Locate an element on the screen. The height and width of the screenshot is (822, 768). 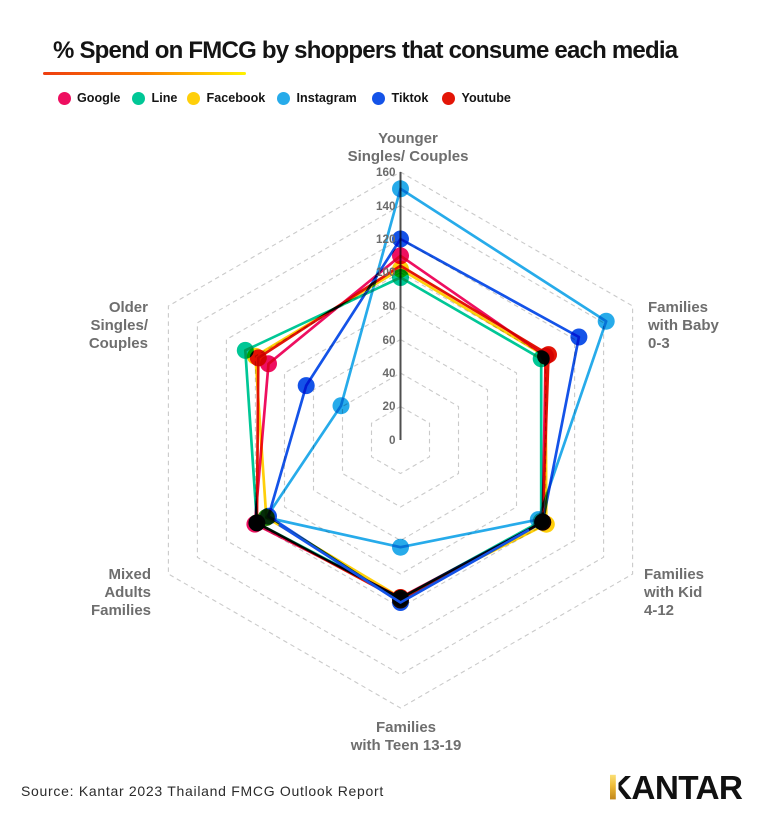
svg-text: 60 is located at coordinates (389, 340).